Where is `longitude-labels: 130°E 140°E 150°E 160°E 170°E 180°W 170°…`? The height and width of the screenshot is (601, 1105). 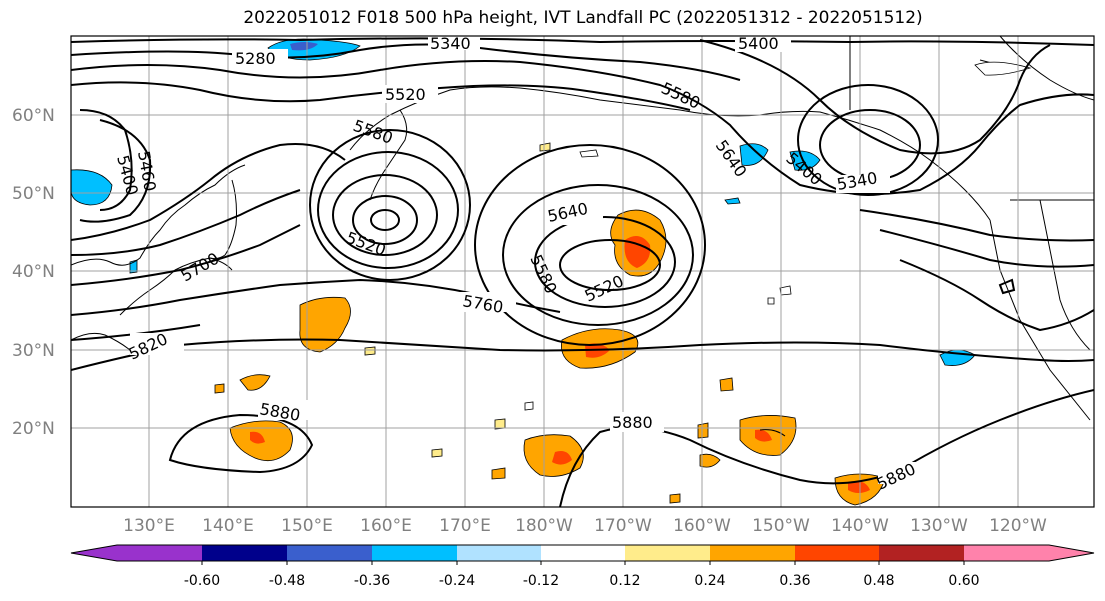 longitude-labels: 130°E 140°E 150°E 160°E 170°E 180°W 170°… is located at coordinates (585, 526).